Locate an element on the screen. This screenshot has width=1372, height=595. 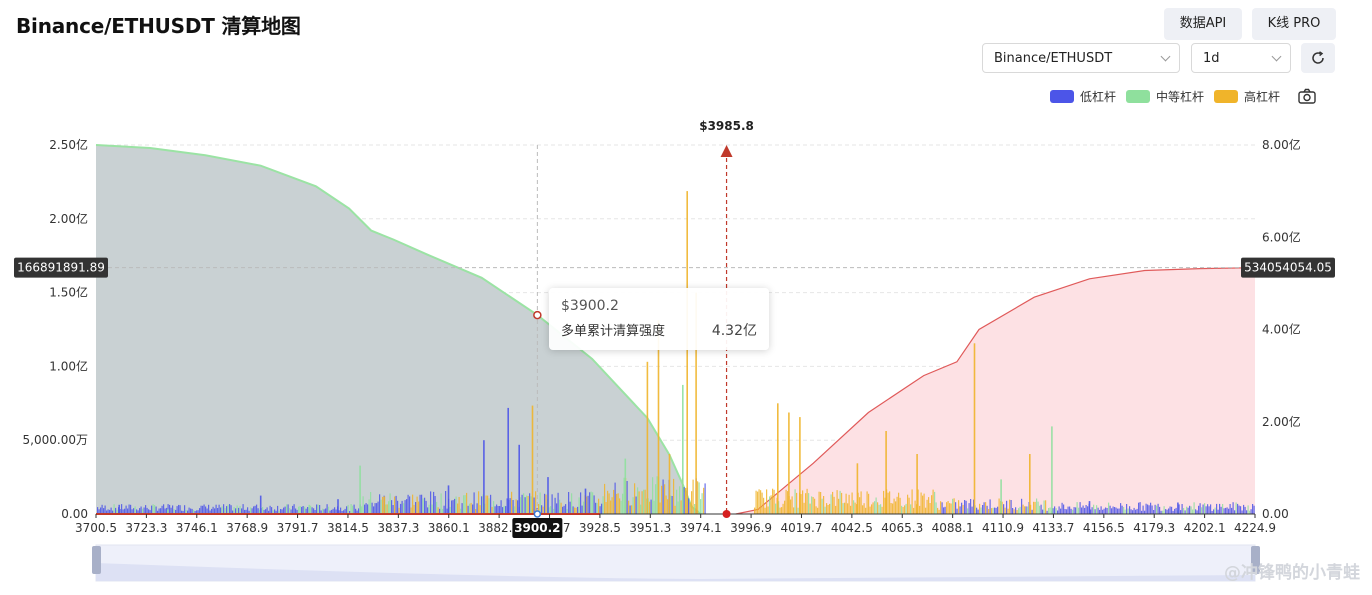
zoom-slider-left-handle is located at coordinates (96, 560).